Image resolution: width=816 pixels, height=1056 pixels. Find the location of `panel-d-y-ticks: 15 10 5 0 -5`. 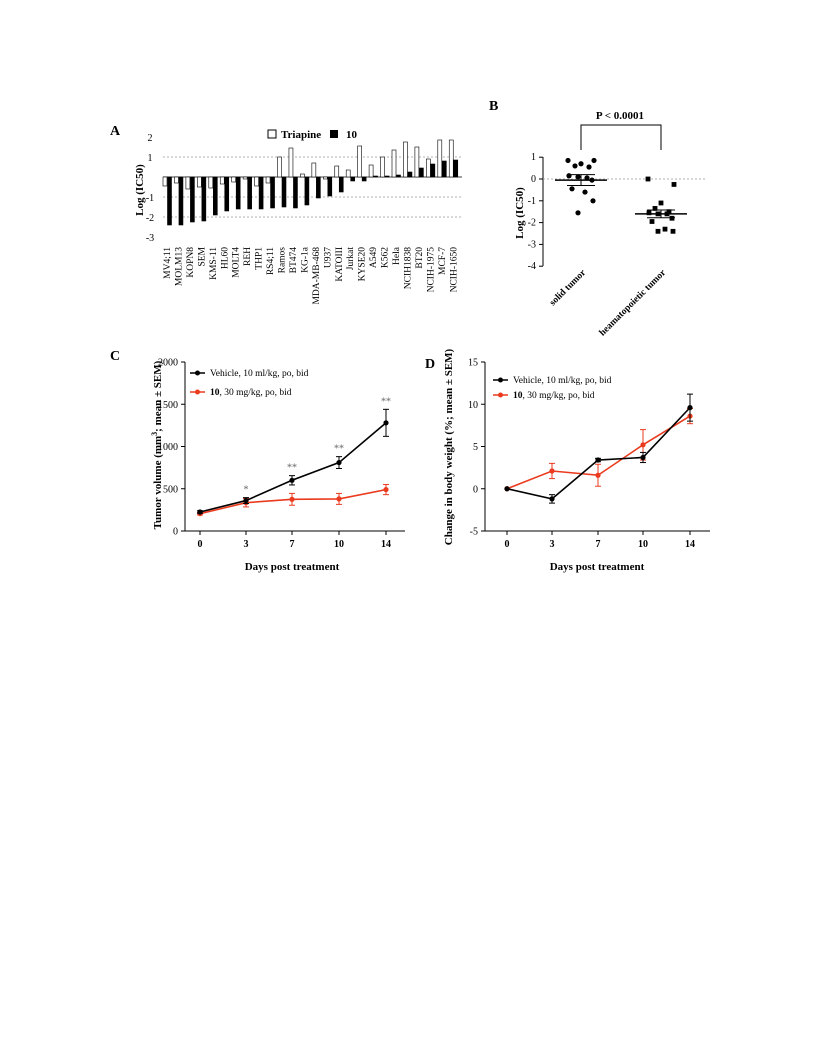

panel-d-y-ticks: 15 10 5 0 -5 is located at coordinates (476, 448).